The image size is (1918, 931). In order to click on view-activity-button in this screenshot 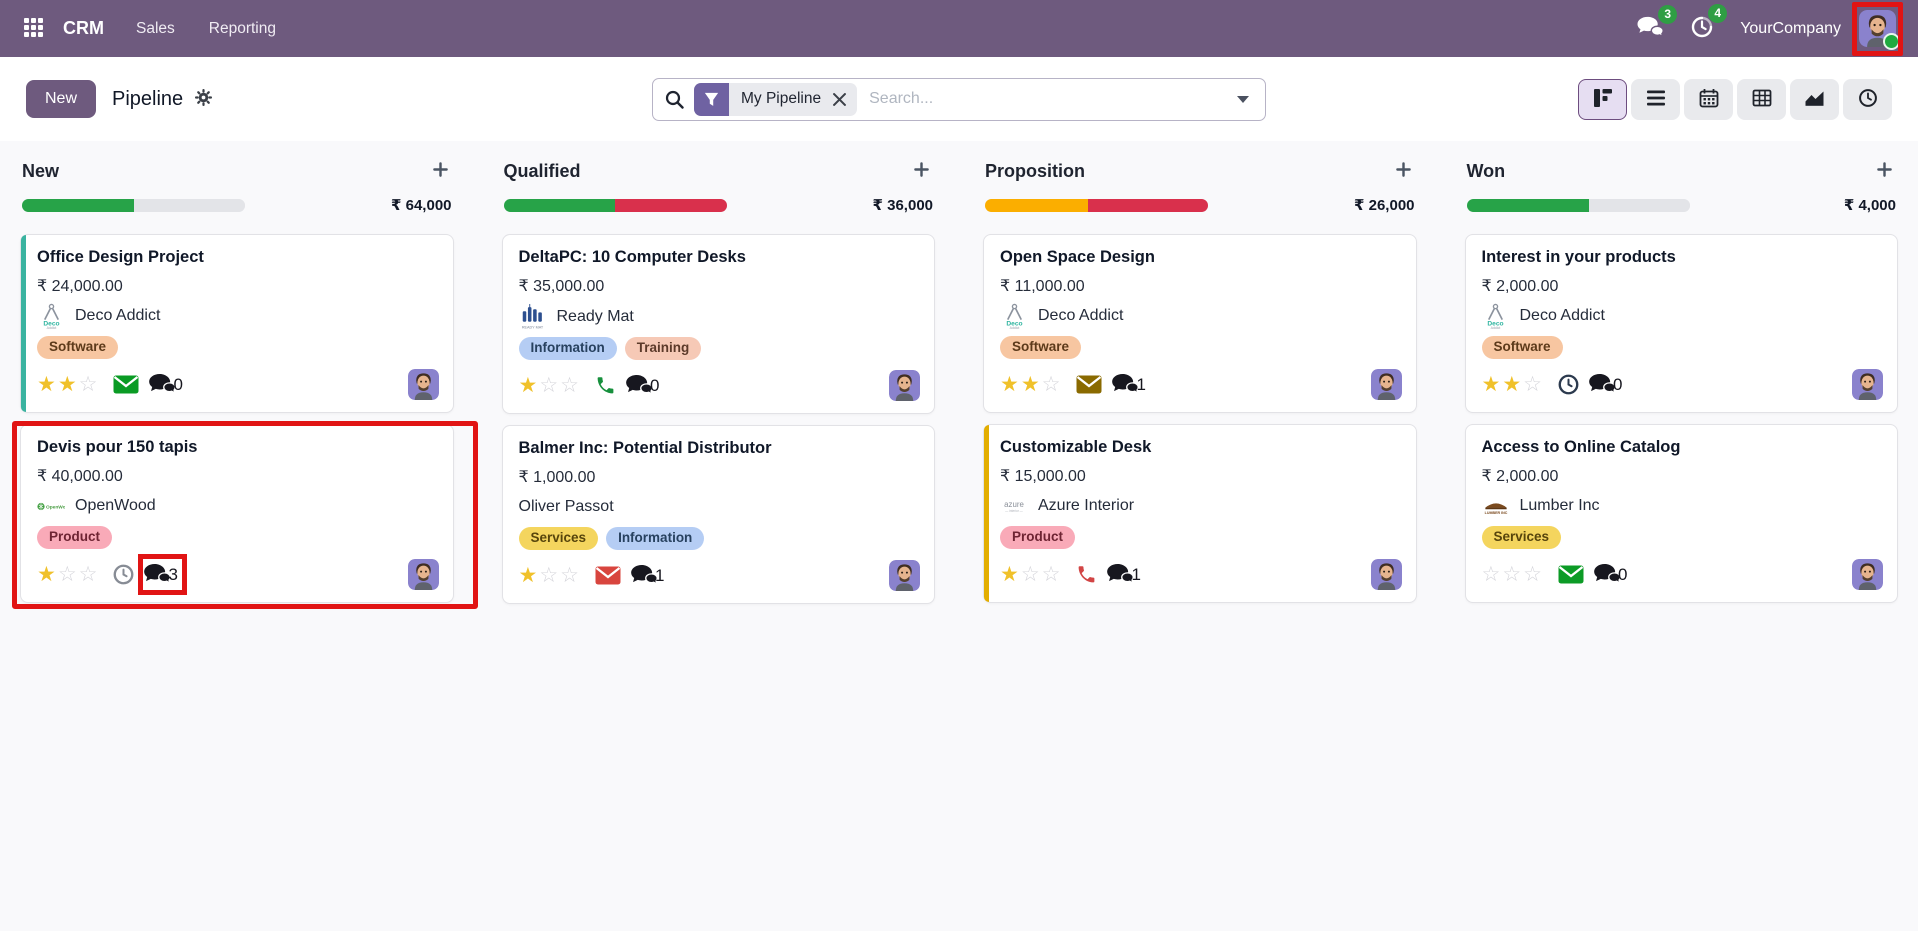, I will do `click(1867, 99)`.